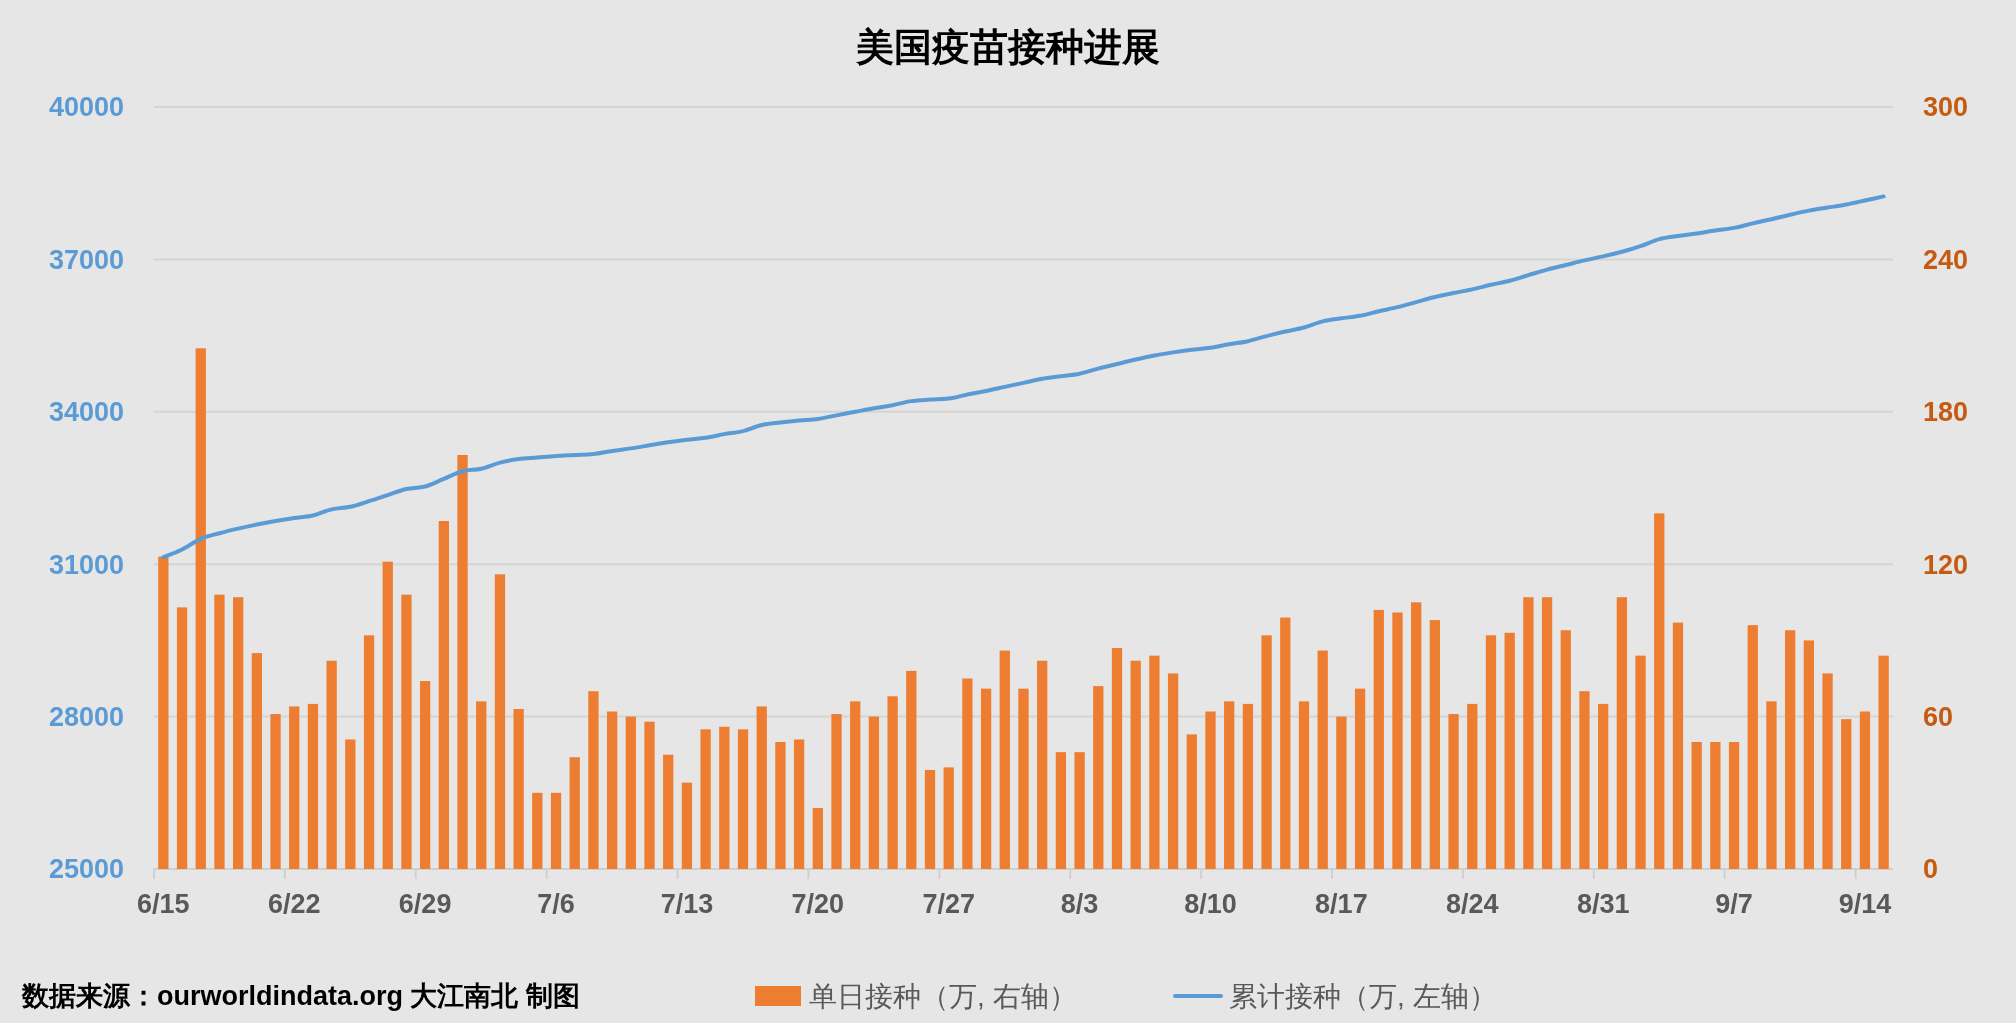  Describe the element at coordinates (86, 869) in the screenshot. I see `y-tick-label: 25000` at that location.